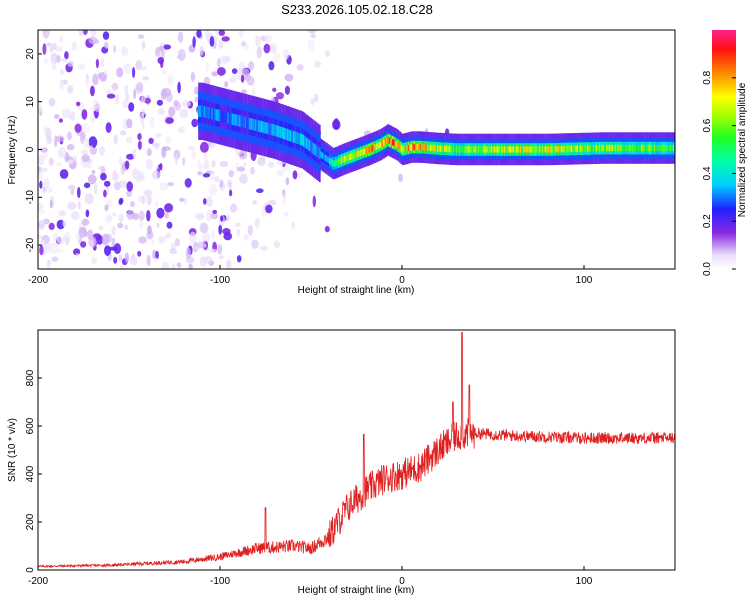 The width and height of the screenshot is (750, 600). What do you see at coordinates (707, 221) in the screenshot?
I see `colorbar-tick-label: 0.2` at bounding box center [707, 221].